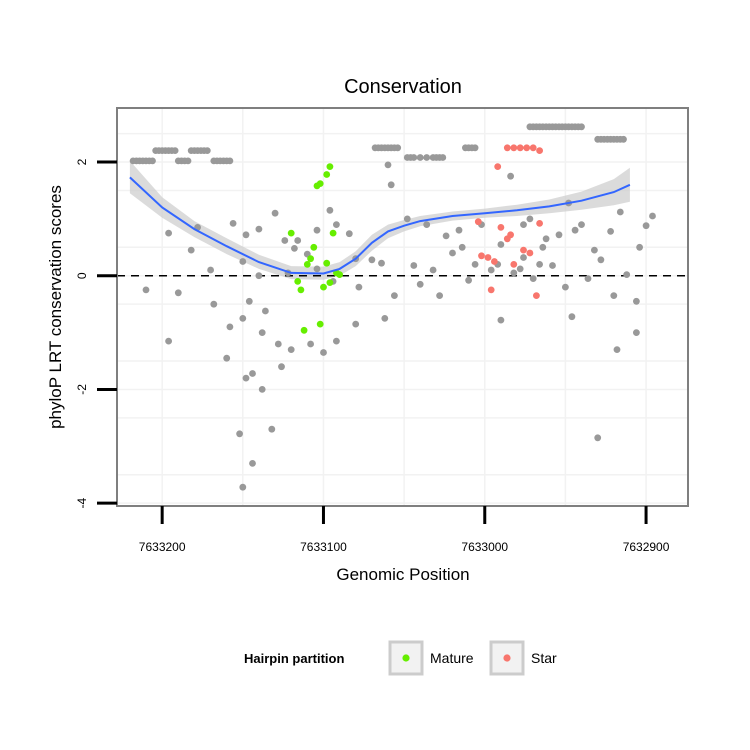 The image size is (750, 750). I want to click on y-axis-title: phyloP LRT conservation scores, so click(55, 307).